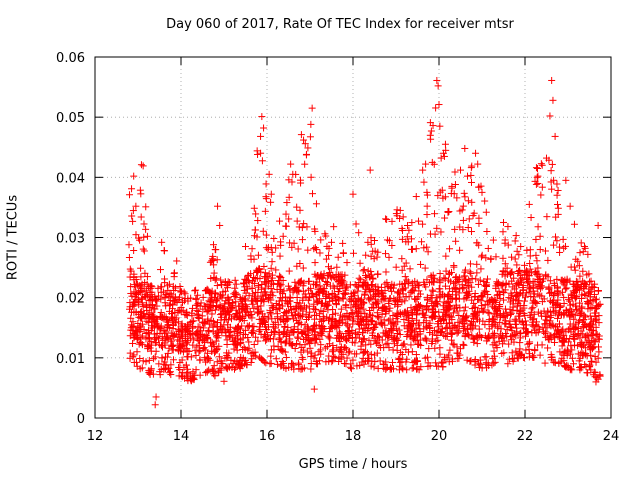 This screenshot has height=480, width=640. Describe the element at coordinates (70, 359) in the screenshot. I see `y-tick-label: 0.01` at that location.